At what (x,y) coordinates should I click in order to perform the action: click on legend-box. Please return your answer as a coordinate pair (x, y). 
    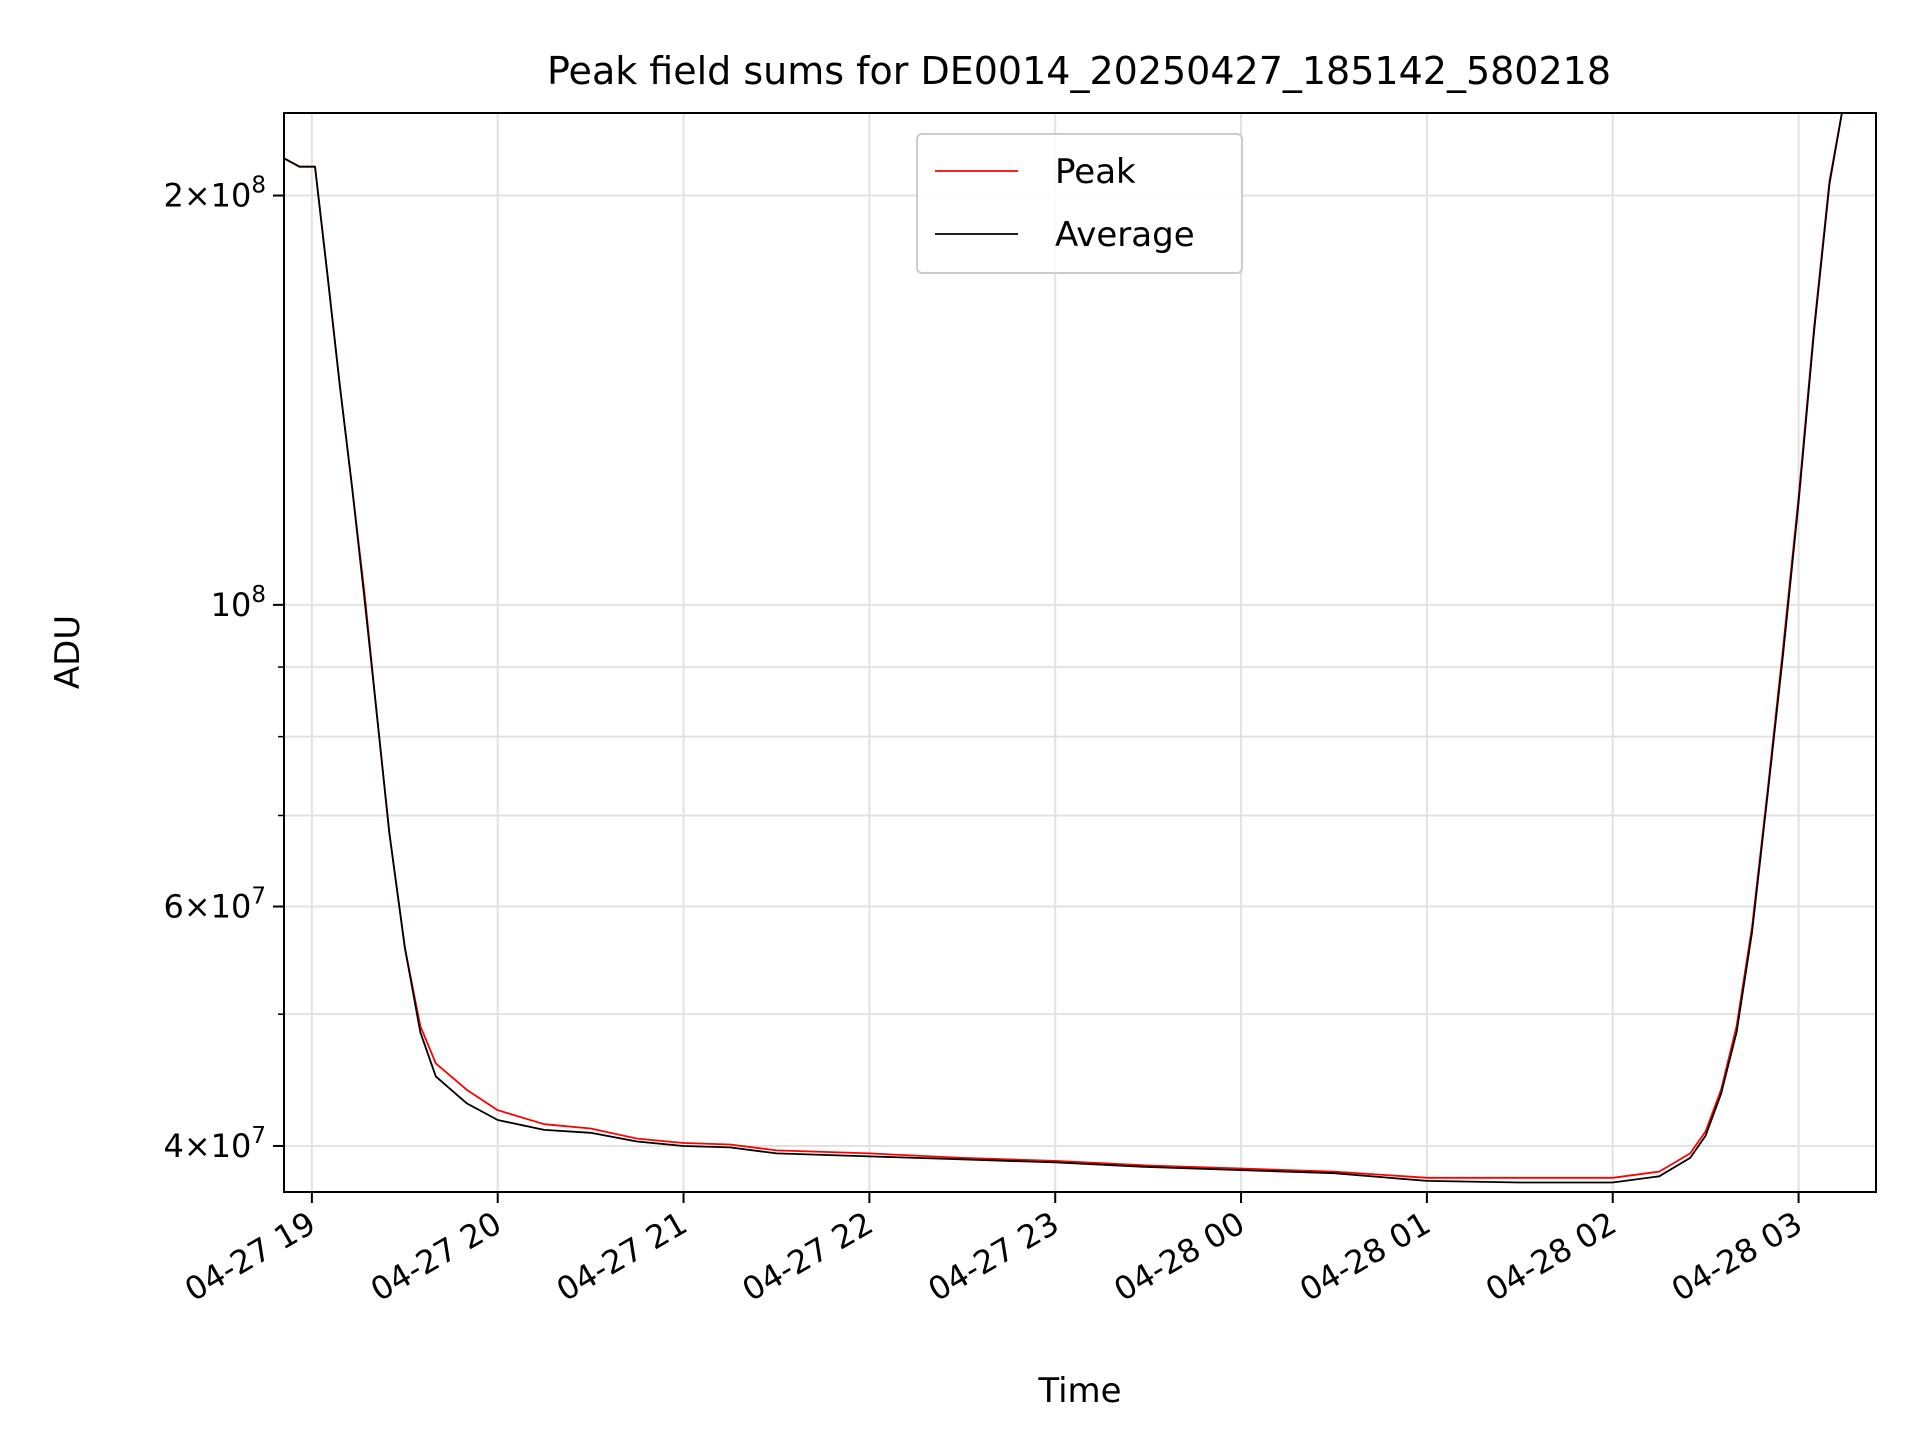
    Looking at the image, I should click on (1079, 203).